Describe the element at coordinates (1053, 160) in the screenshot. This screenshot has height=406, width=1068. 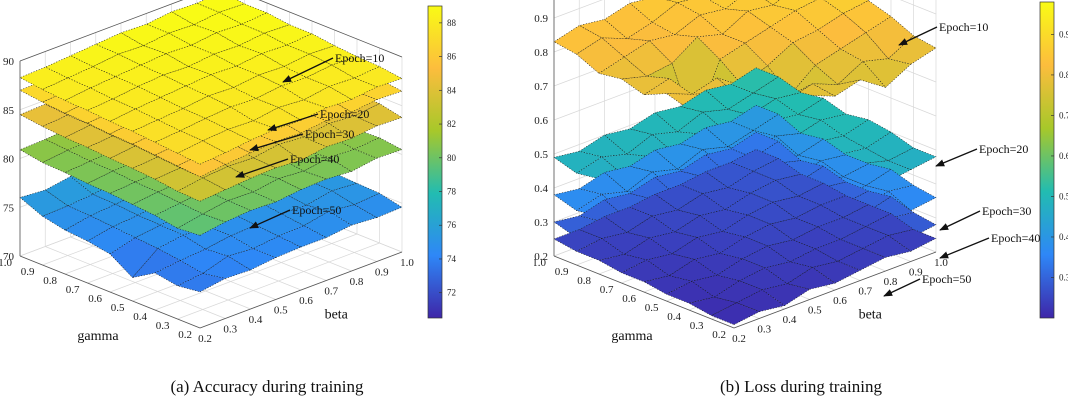
I see `colorbar: 0.3 0.4 0.5 0.6 0.7 0.8 0.9` at that location.